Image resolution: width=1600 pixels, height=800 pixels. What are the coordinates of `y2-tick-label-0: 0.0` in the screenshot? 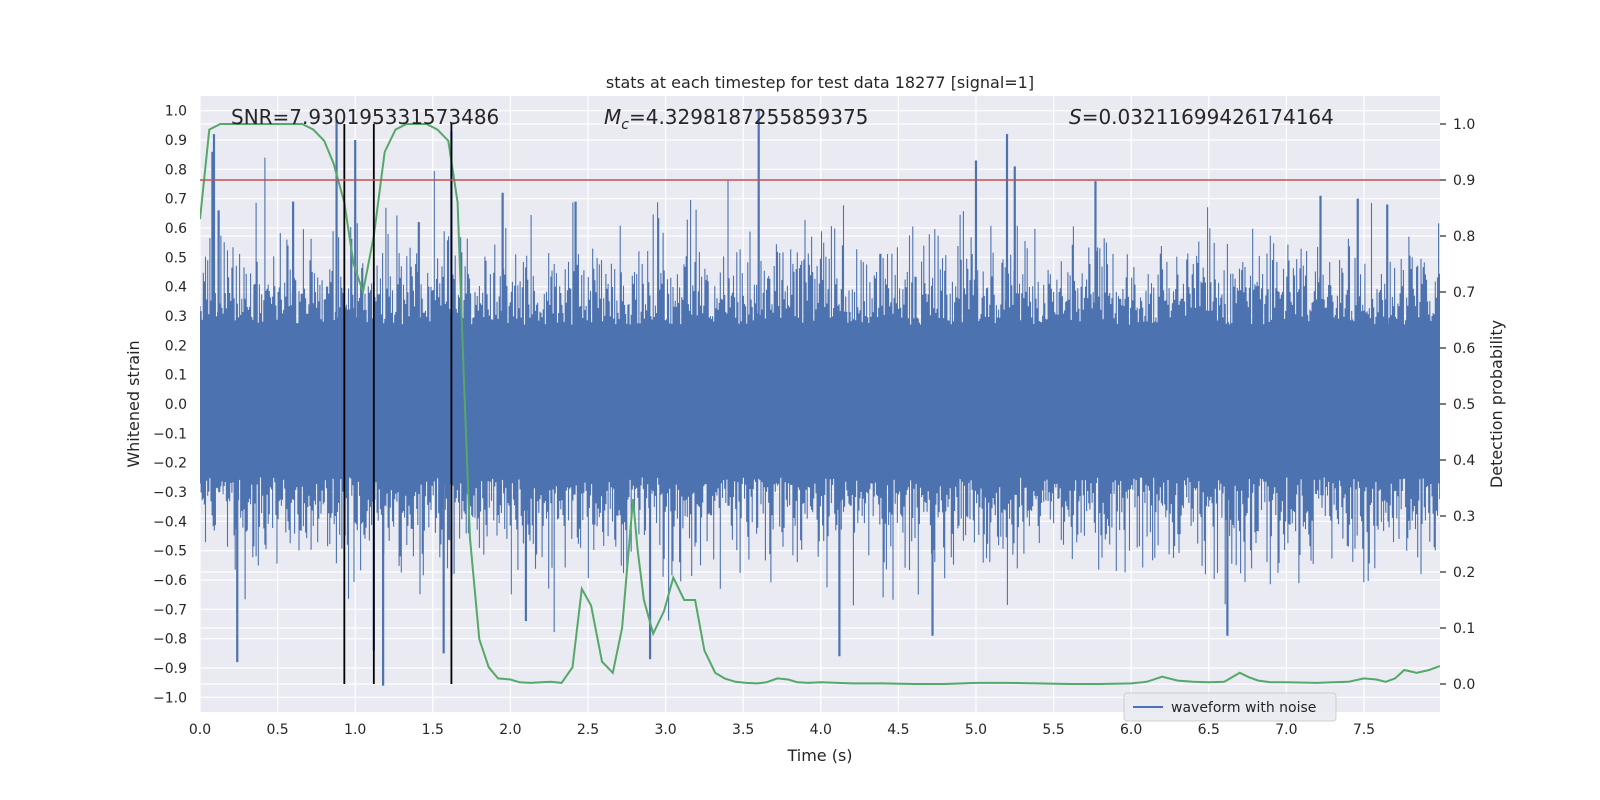 It's located at (1464, 685).